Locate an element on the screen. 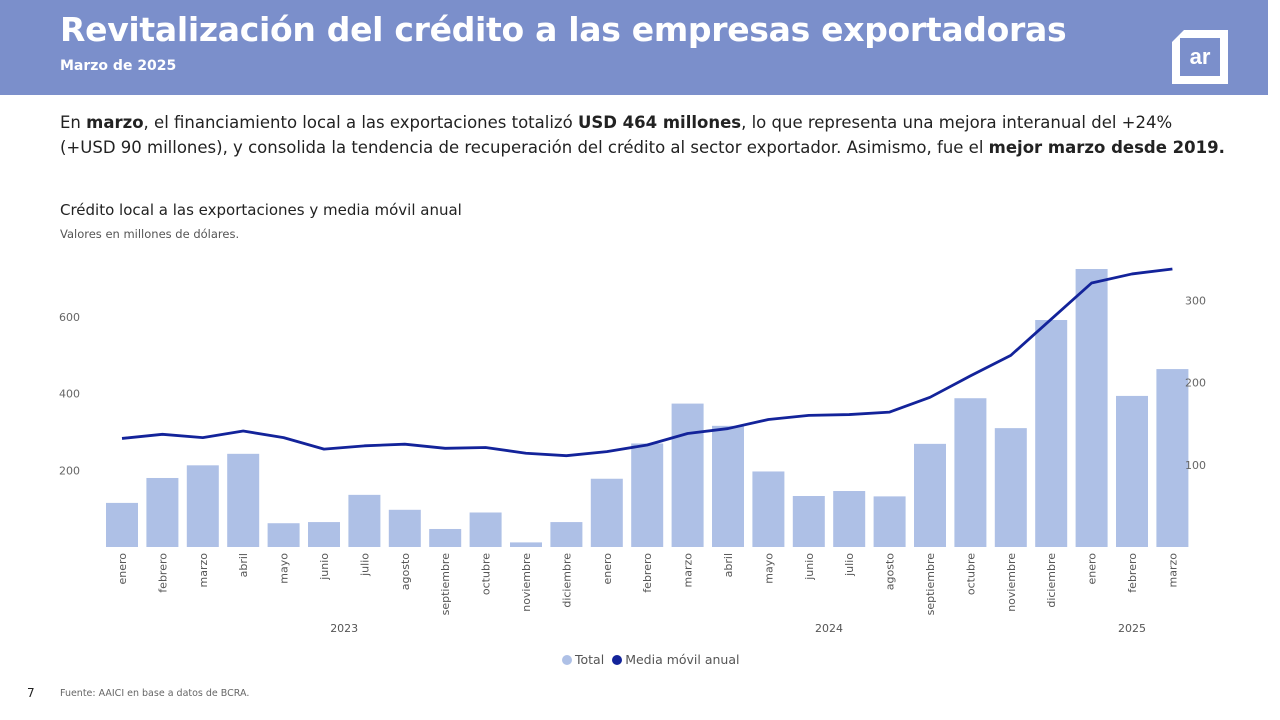 The image size is (1280, 720). intro-bold-2: USD 464 millones is located at coordinates (659, 122).